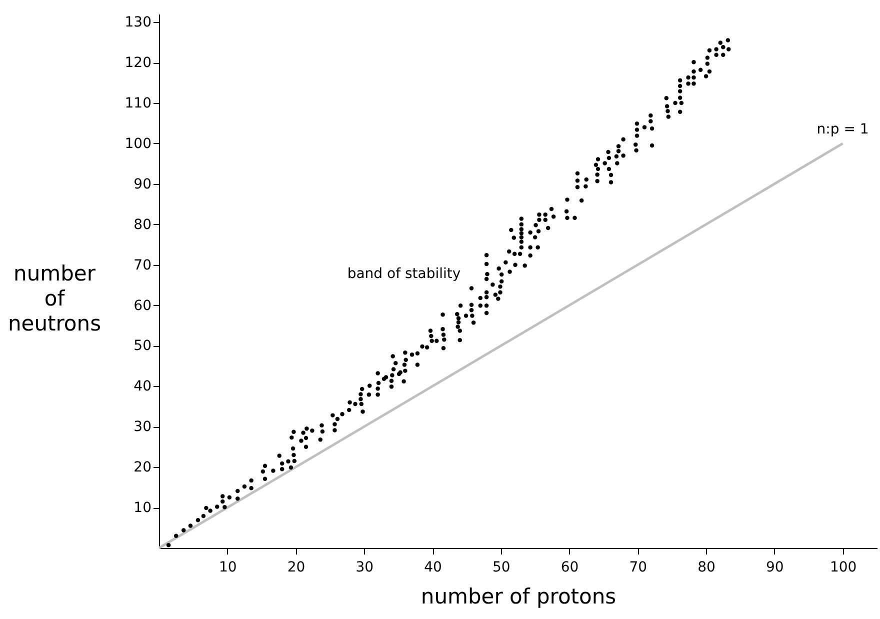  What do you see at coordinates (296, 568) in the screenshot?
I see `x-tick-label: 20` at bounding box center [296, 568].